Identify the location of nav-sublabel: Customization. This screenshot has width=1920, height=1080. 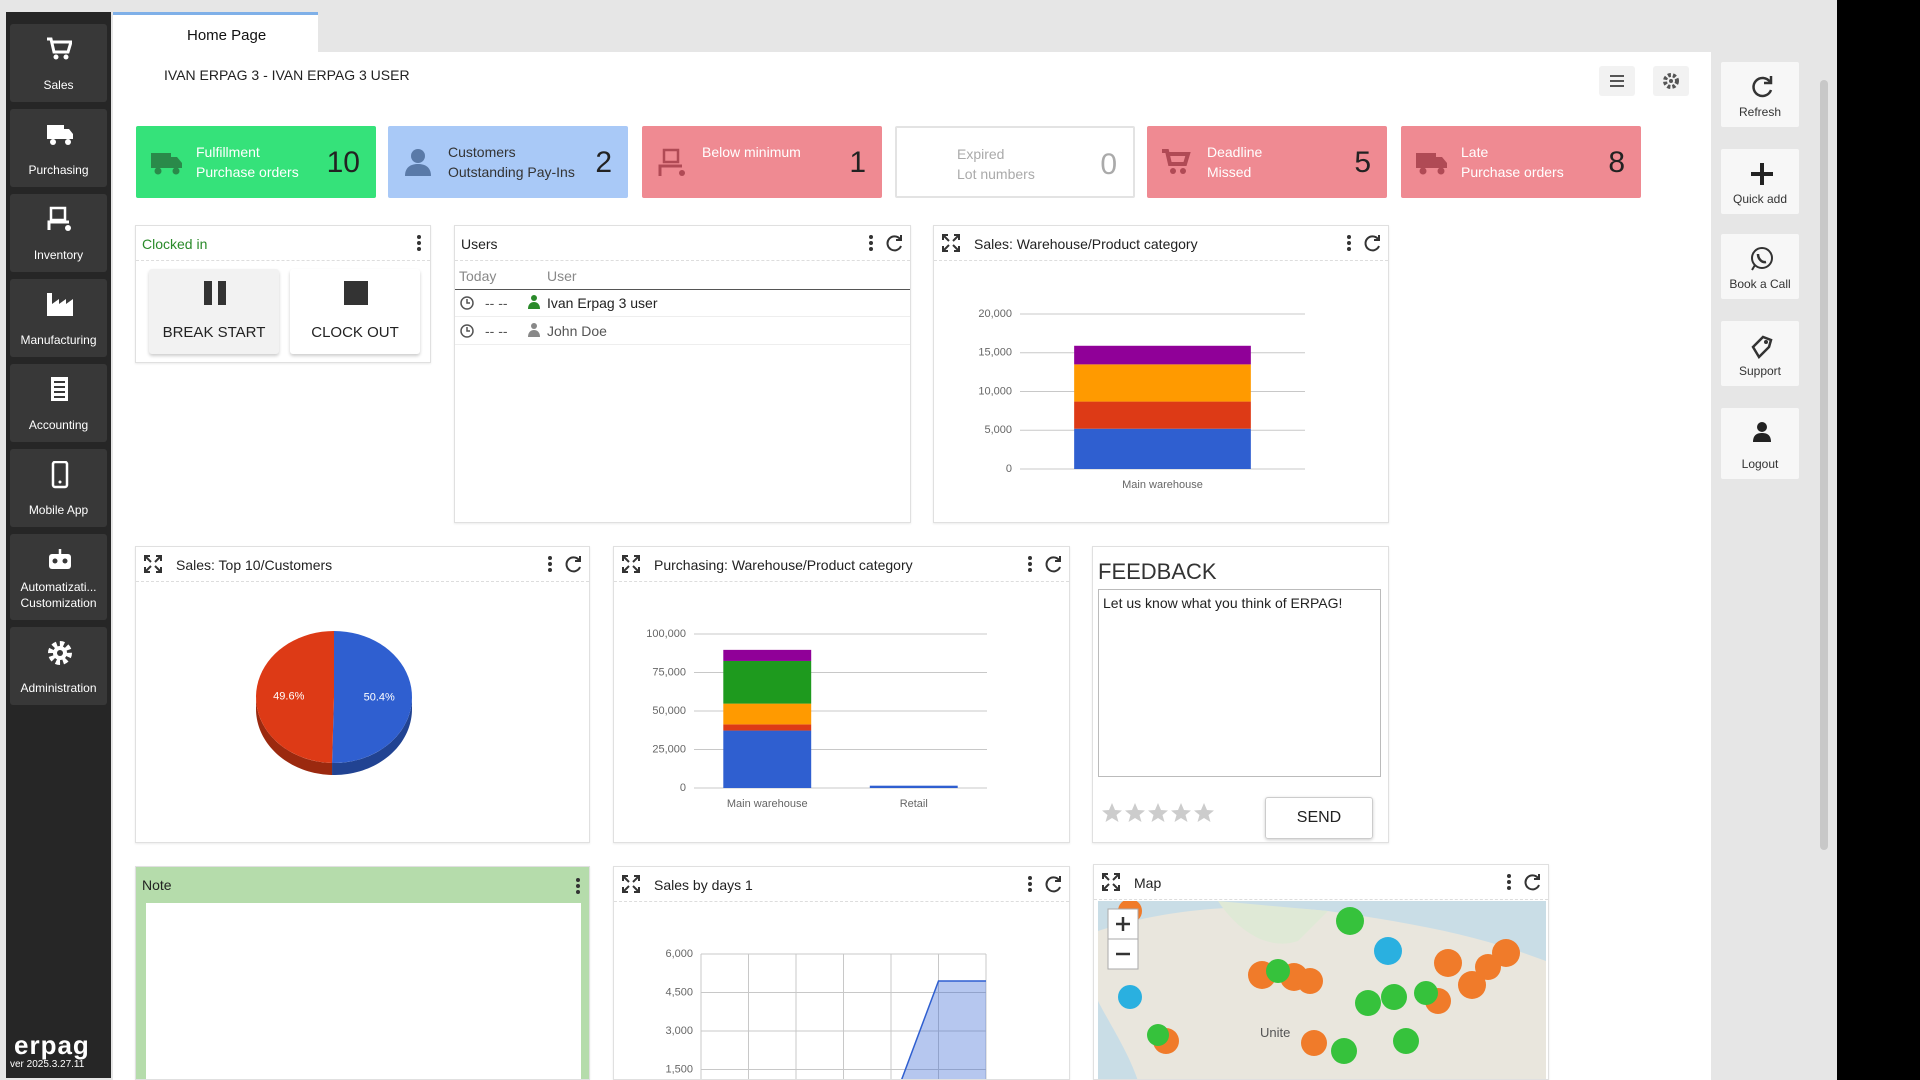
(58, 603).